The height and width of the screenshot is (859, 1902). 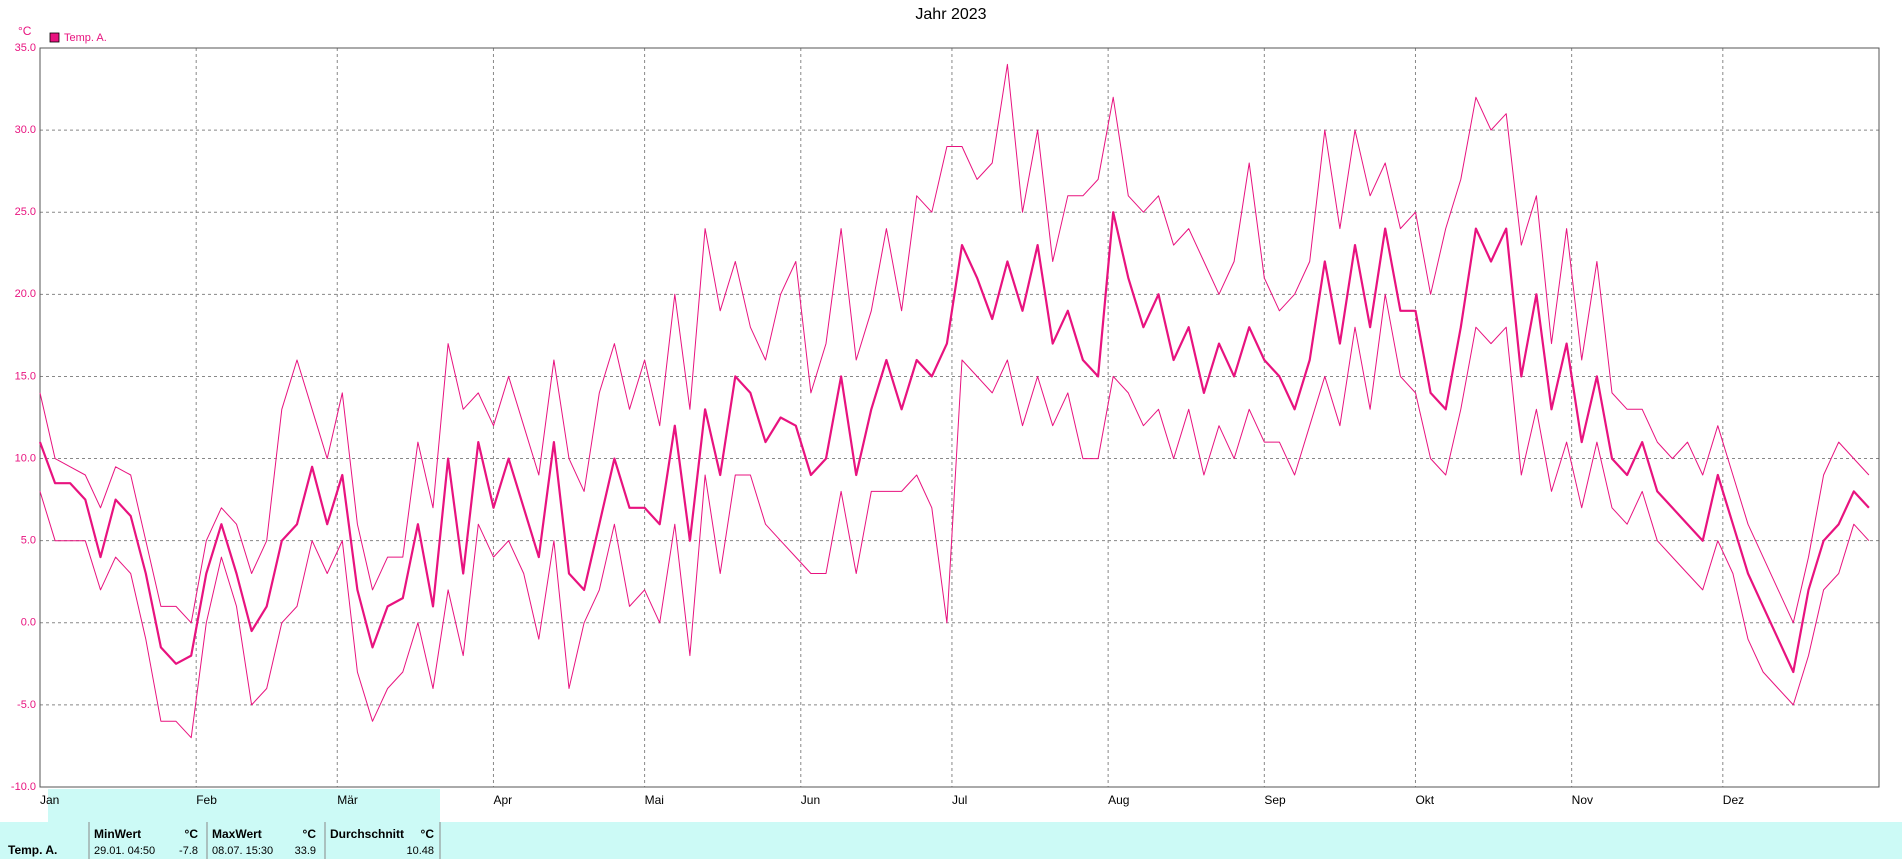 What do you see at coordinates (654, 800) in the screenshot?
I see `x-tick-label: Mai` at bounding box center [654, 800].